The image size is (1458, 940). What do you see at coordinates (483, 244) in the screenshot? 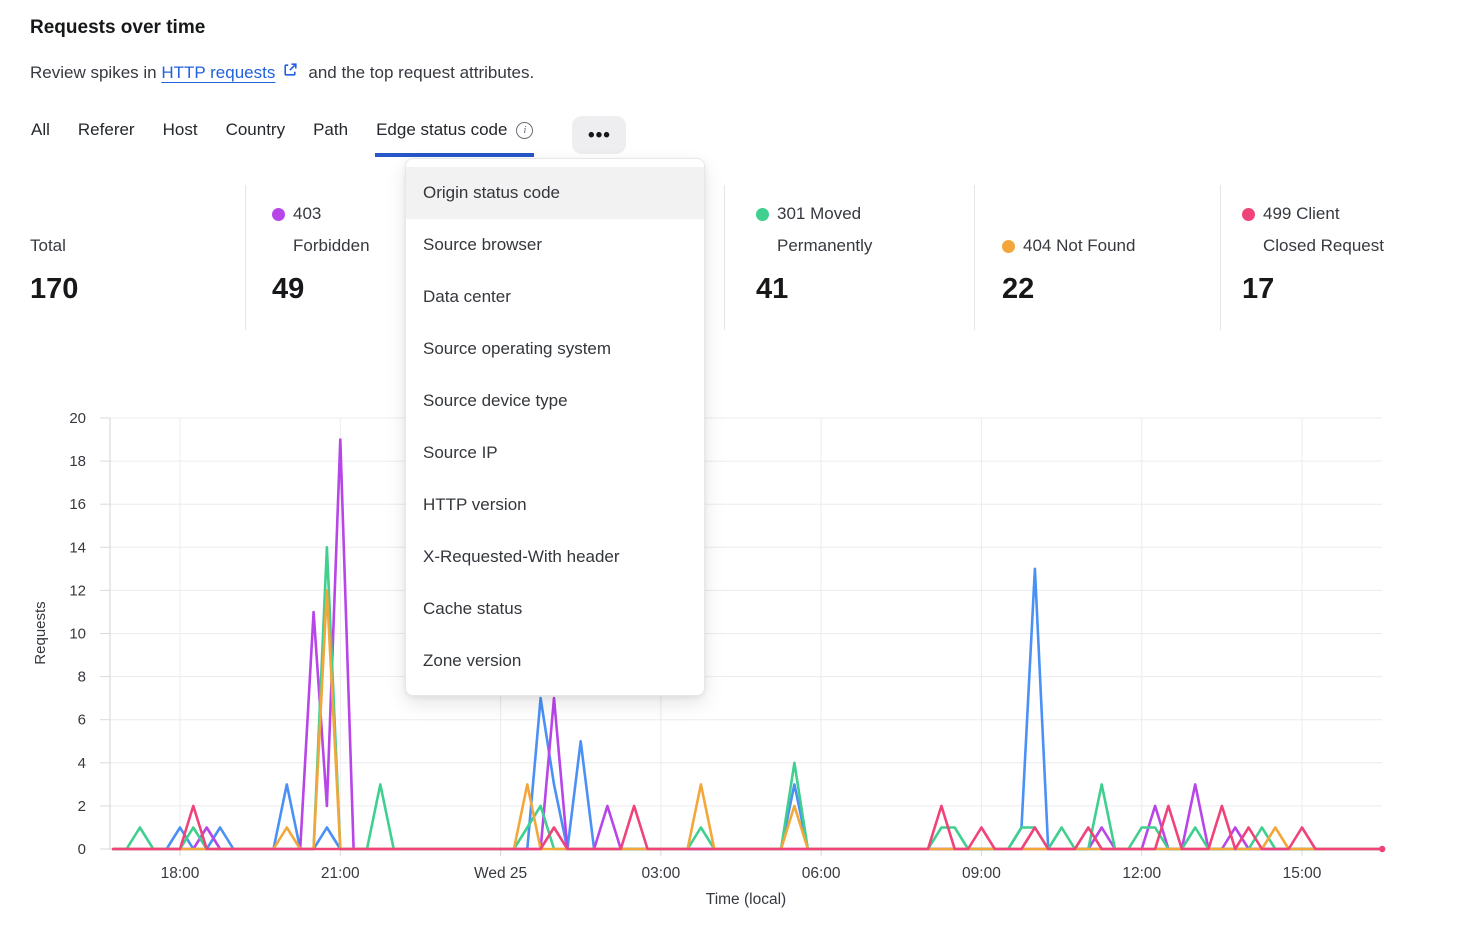
I see `dropdown-item-source-browser: Source browser` at bounding box center [483, 244].